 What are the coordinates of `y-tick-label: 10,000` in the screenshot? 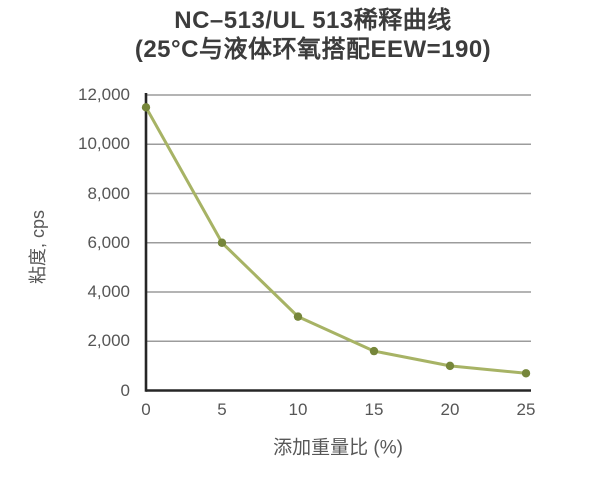 It's located at (104, 144).